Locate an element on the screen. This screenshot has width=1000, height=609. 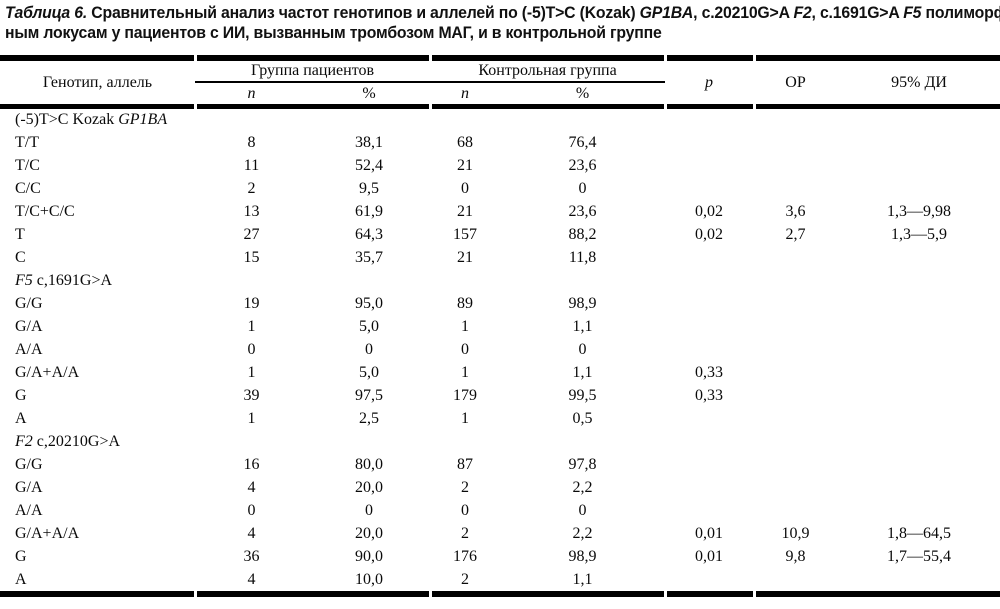
pct-control-cell: 97,8 is located at coordinates (582, 464).